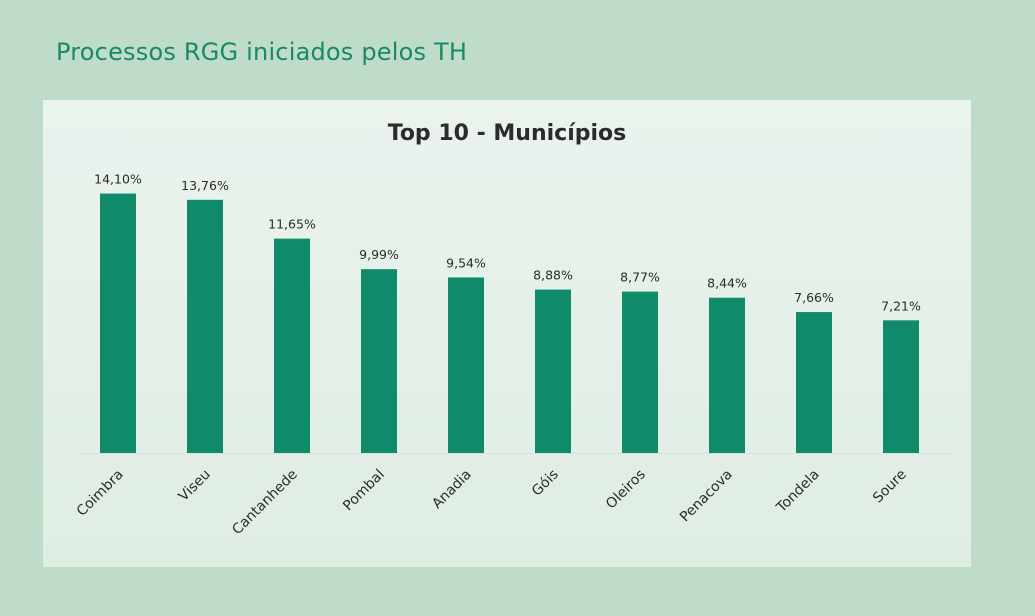 This screenshot has width=1035, height=616. I want to click on data-label: 7,21%, so click(901, 305).